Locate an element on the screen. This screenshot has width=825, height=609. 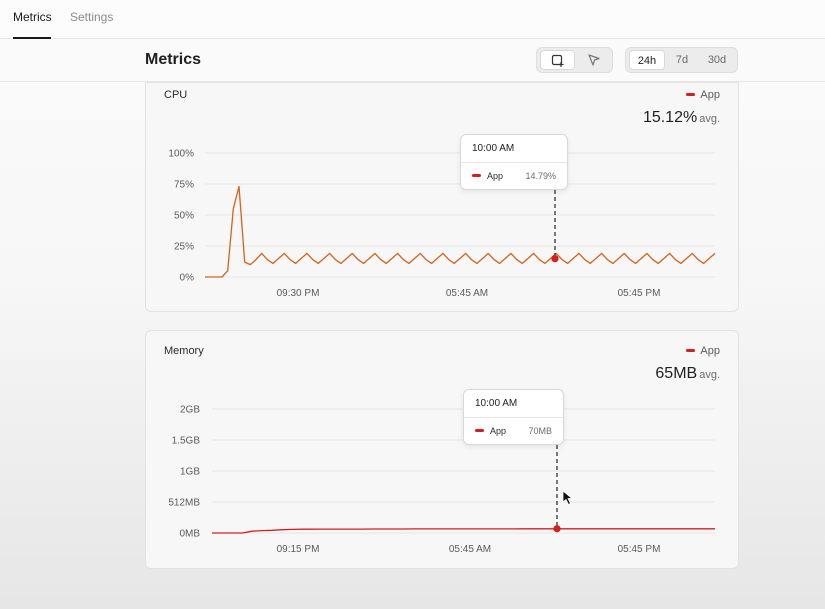
cpu-x-tick-label: 09:30 PM is located at coordinates (298, 293).